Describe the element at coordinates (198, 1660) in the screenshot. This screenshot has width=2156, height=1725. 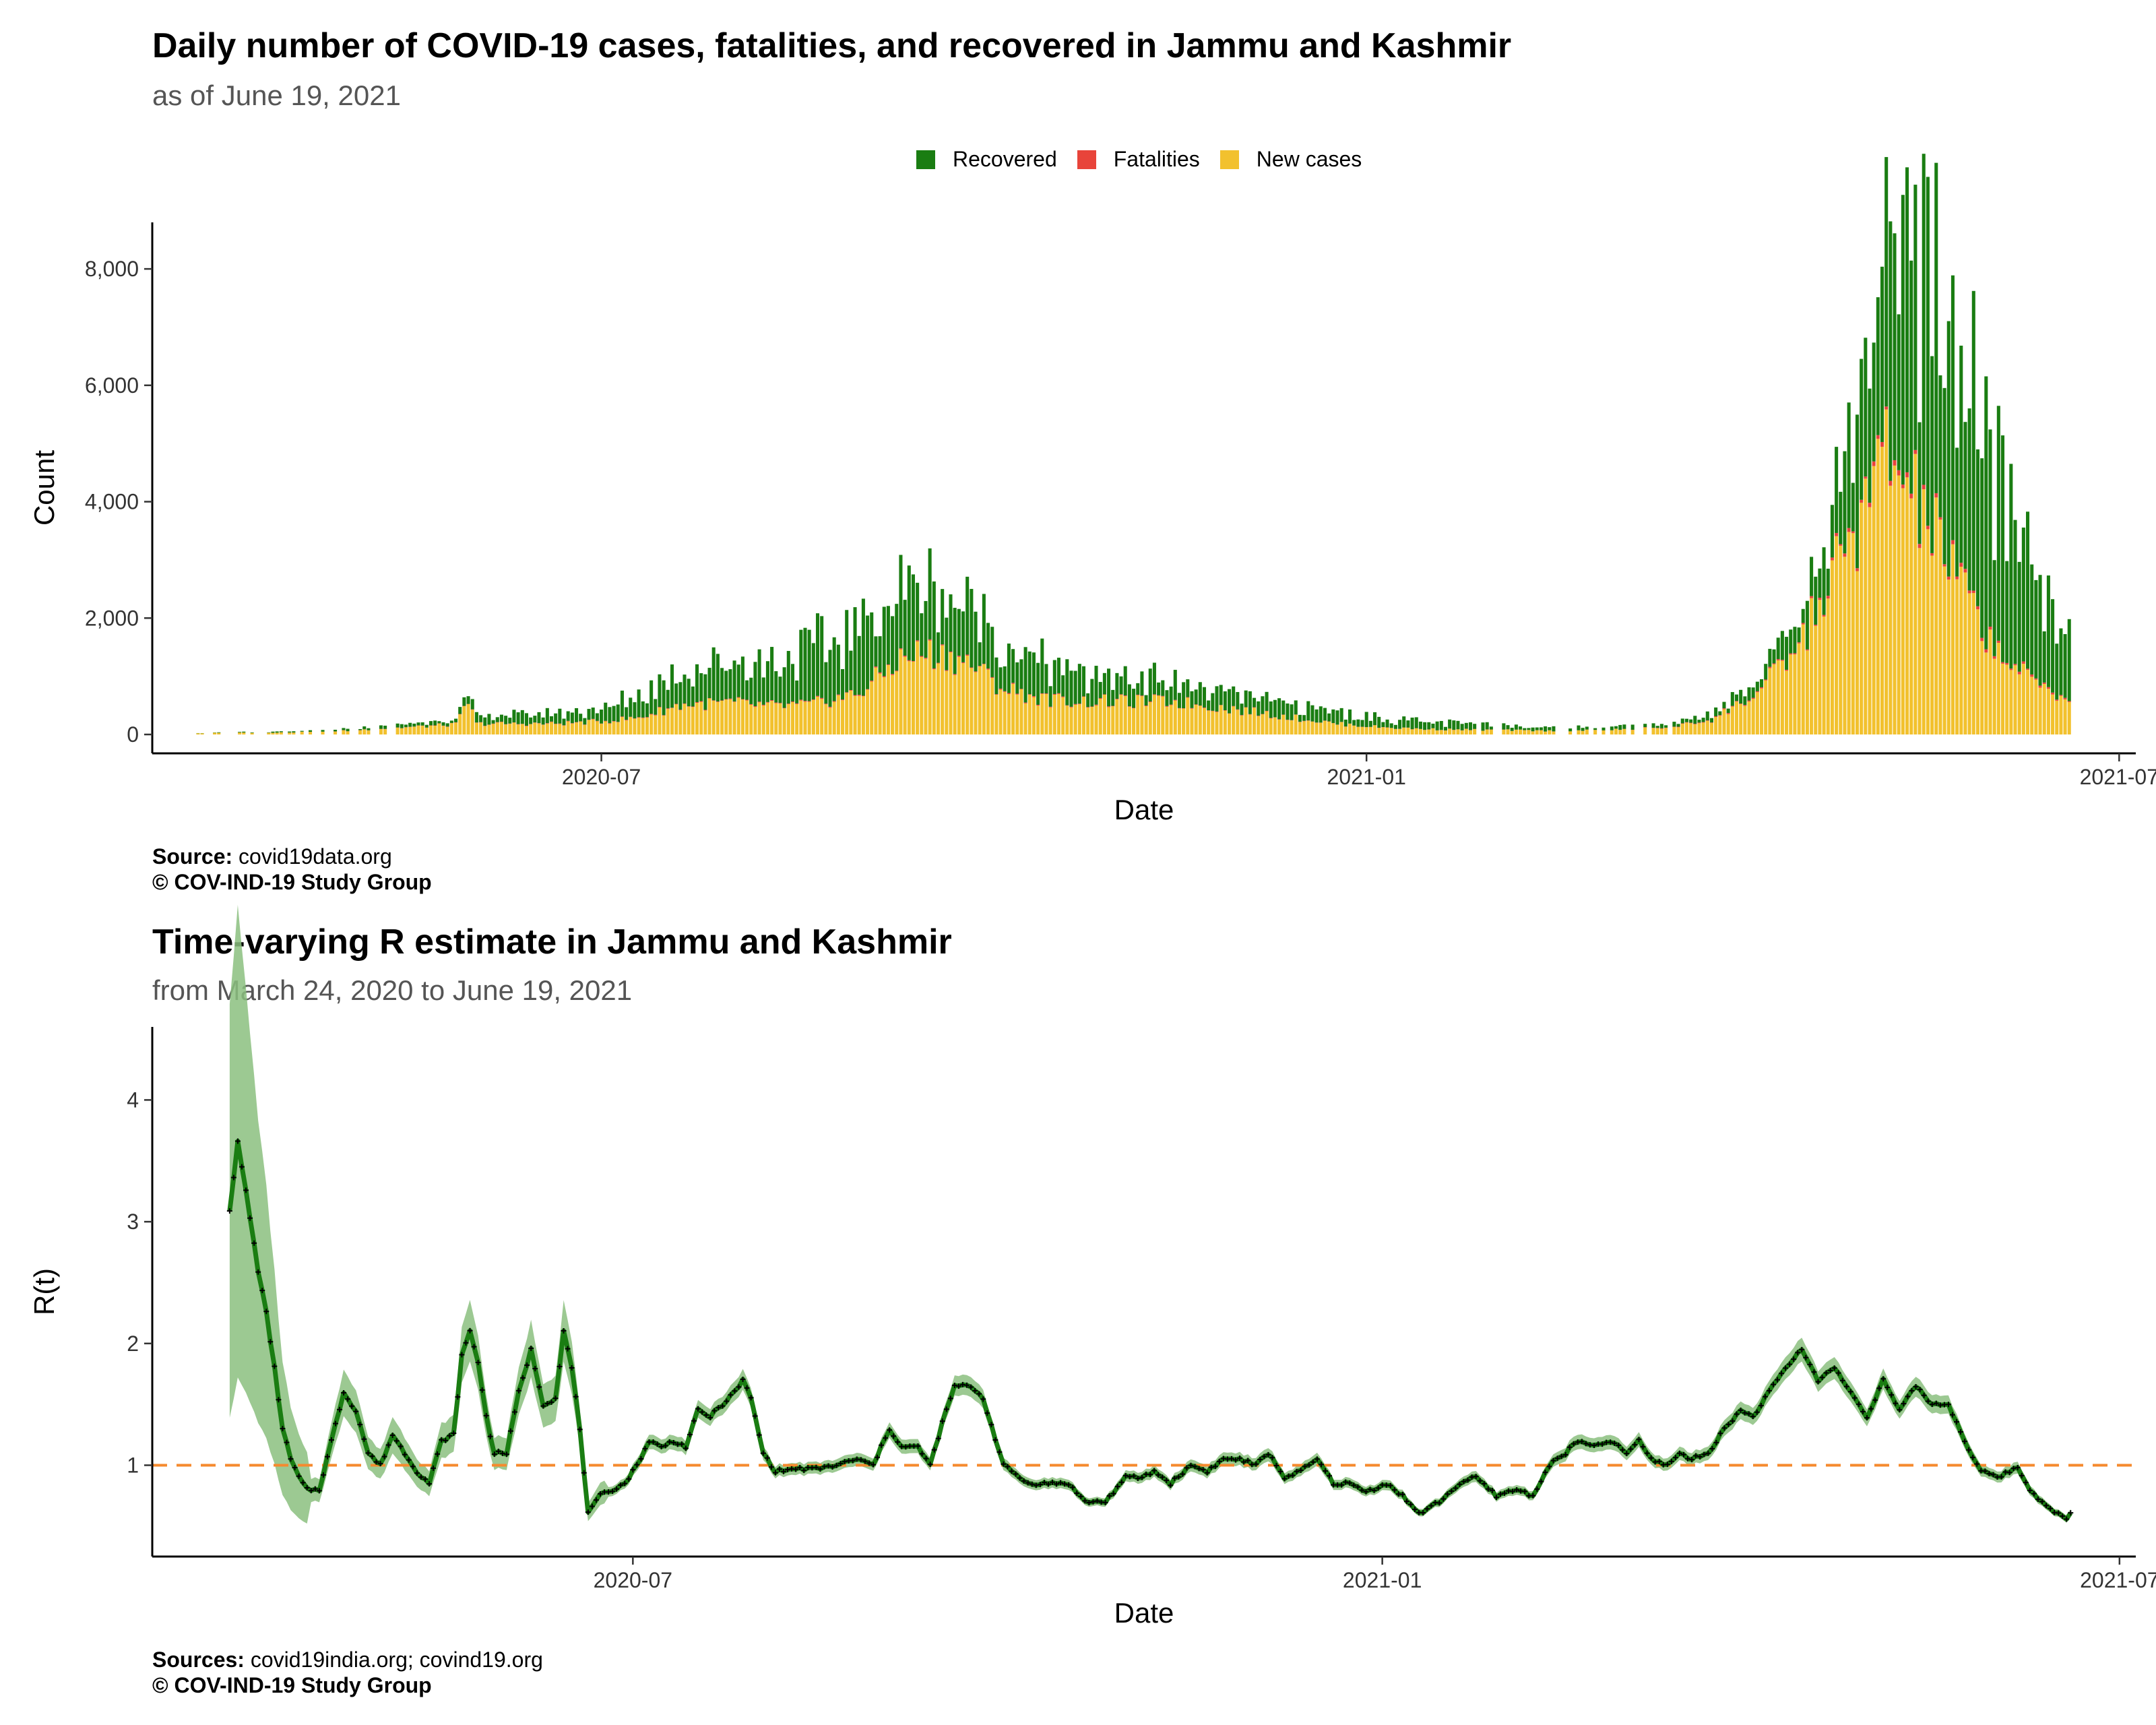
I see `chart2-caption-source-label: Sources:` at that location.